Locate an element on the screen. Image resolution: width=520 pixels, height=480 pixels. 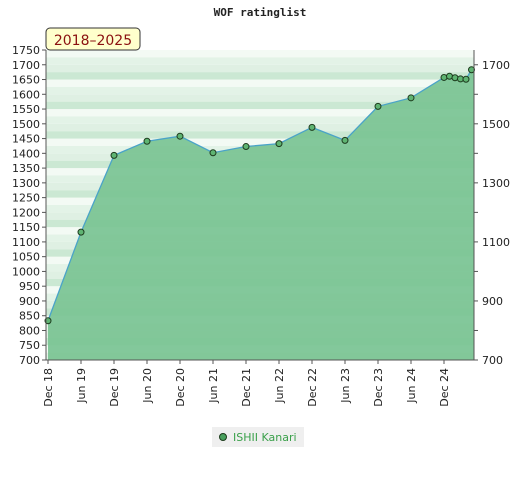
y-tick-label-left: 1550 is located at coordinates (26, 109).